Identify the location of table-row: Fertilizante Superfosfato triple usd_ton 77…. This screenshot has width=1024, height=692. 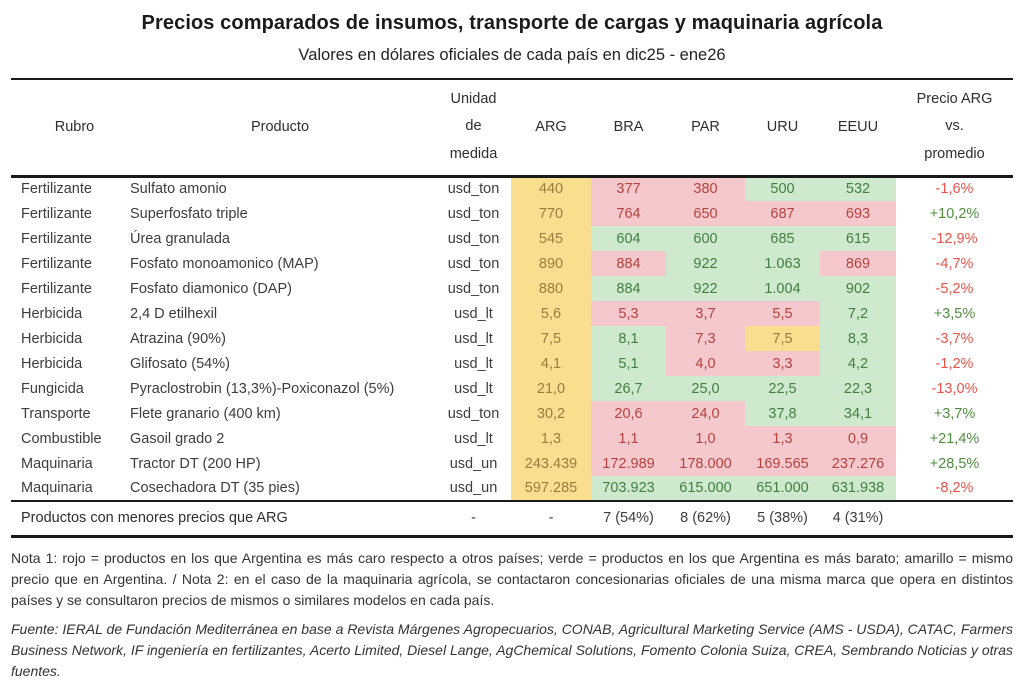
(512, 213).